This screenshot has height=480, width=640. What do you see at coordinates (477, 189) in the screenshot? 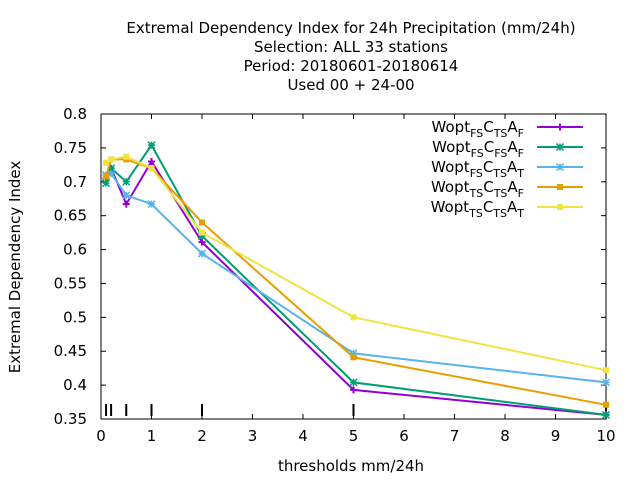
I see `legend-label: WoptTSCTSAF` at bounding box center [477, 189].